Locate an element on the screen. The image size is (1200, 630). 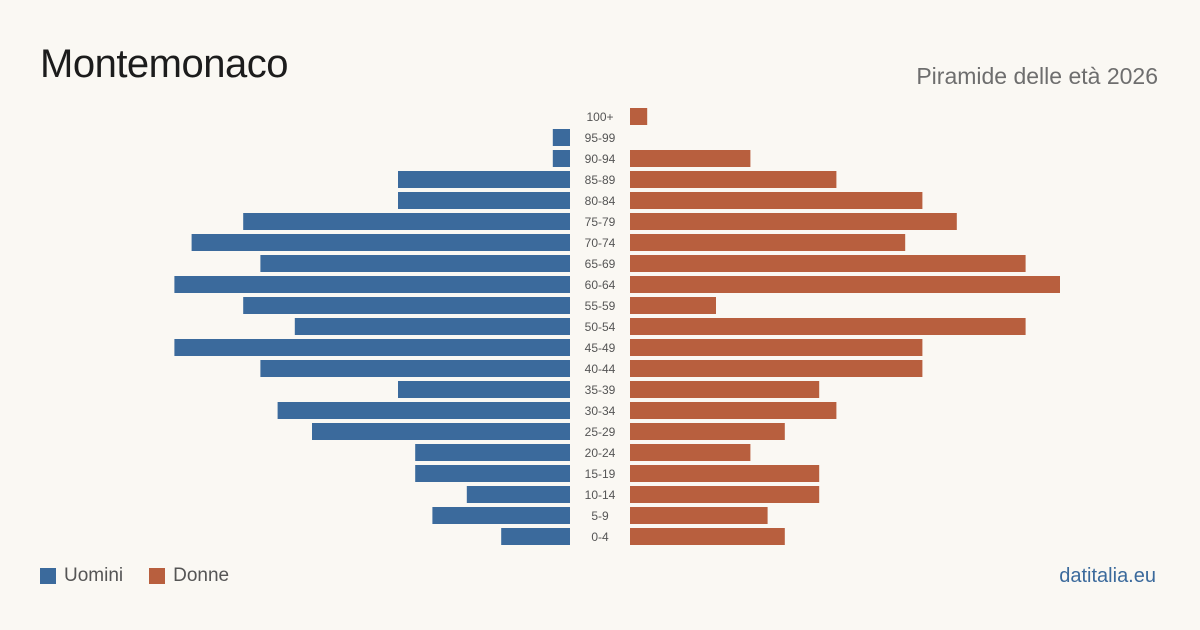
age-label-15-19: 15-19 is located at coordinates (600, 474).